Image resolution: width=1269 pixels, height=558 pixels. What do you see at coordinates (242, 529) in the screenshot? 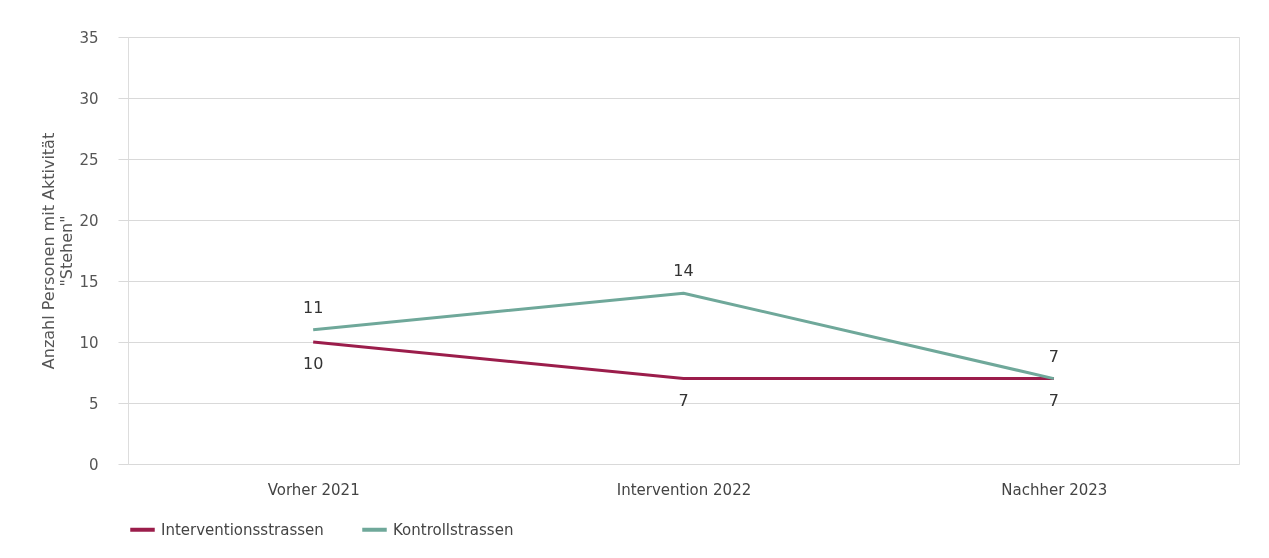
I see `legend-label: Interventionsstrassen` at bounding box center [242, 529].